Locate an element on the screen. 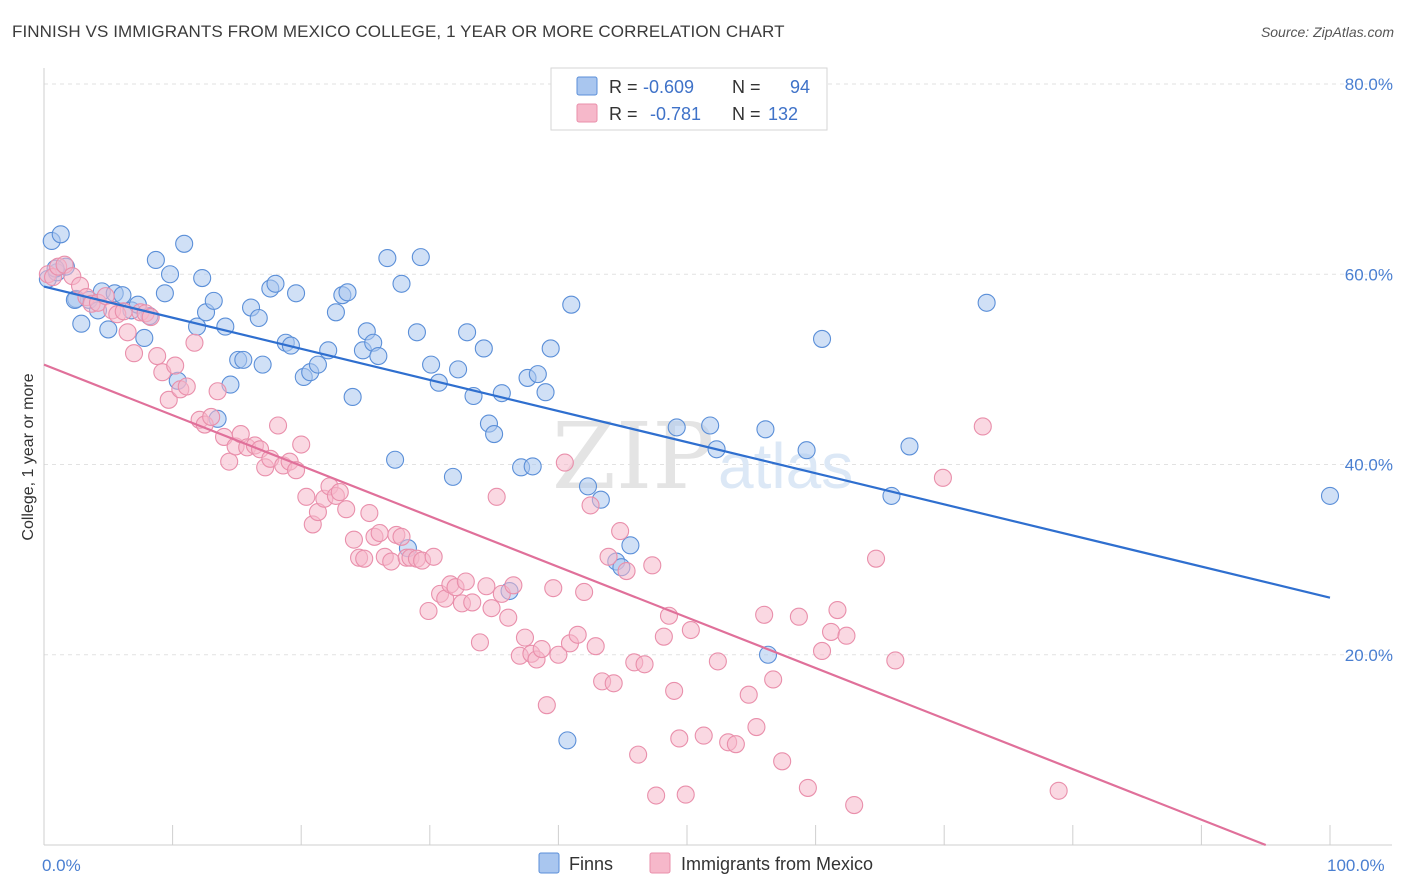  y-tick-label-80: 80.0% is located at coordinates (1369, 84).